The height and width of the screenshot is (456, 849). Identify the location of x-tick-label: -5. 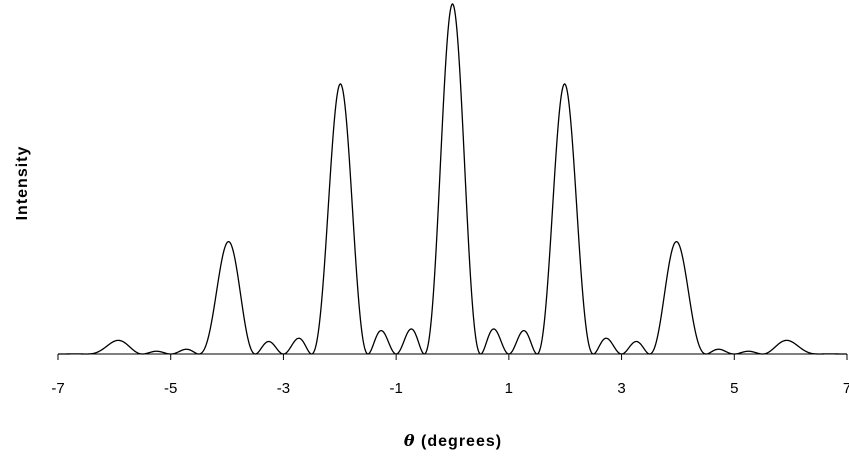
(170, 388).